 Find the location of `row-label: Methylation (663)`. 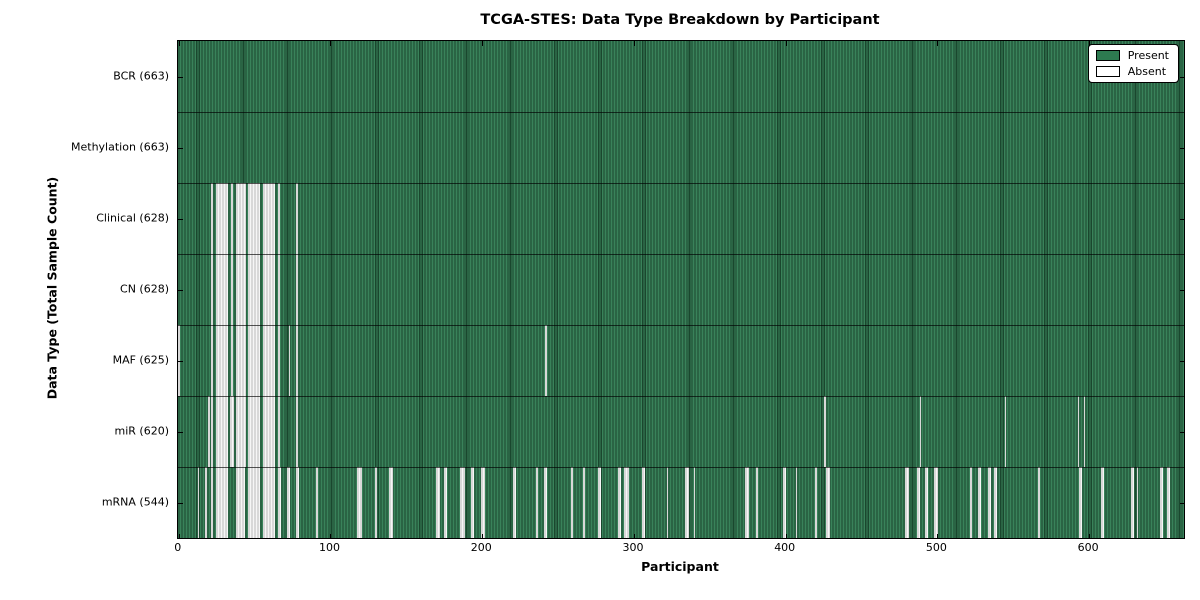

row-label: Methylation (663) is located at coordinates (120, 146).